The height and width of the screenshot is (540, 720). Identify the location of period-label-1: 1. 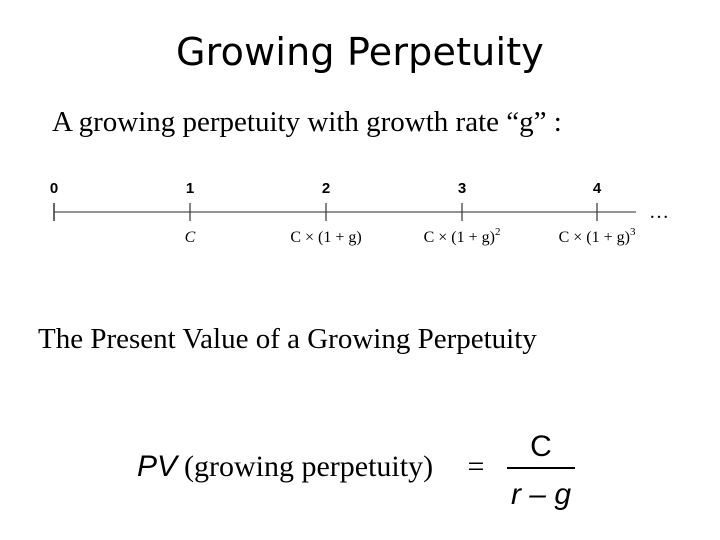
(190, 188).